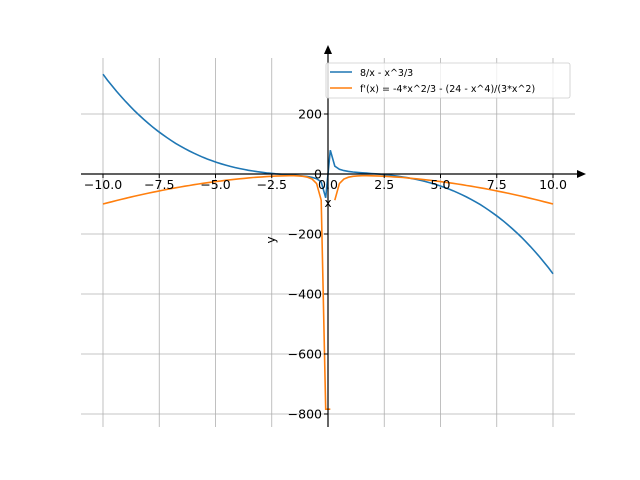  What do you see at coordinates (215, 184) in the screenshot?
I see `x-tick-label: −5.0` at bounding box center [215, 184].